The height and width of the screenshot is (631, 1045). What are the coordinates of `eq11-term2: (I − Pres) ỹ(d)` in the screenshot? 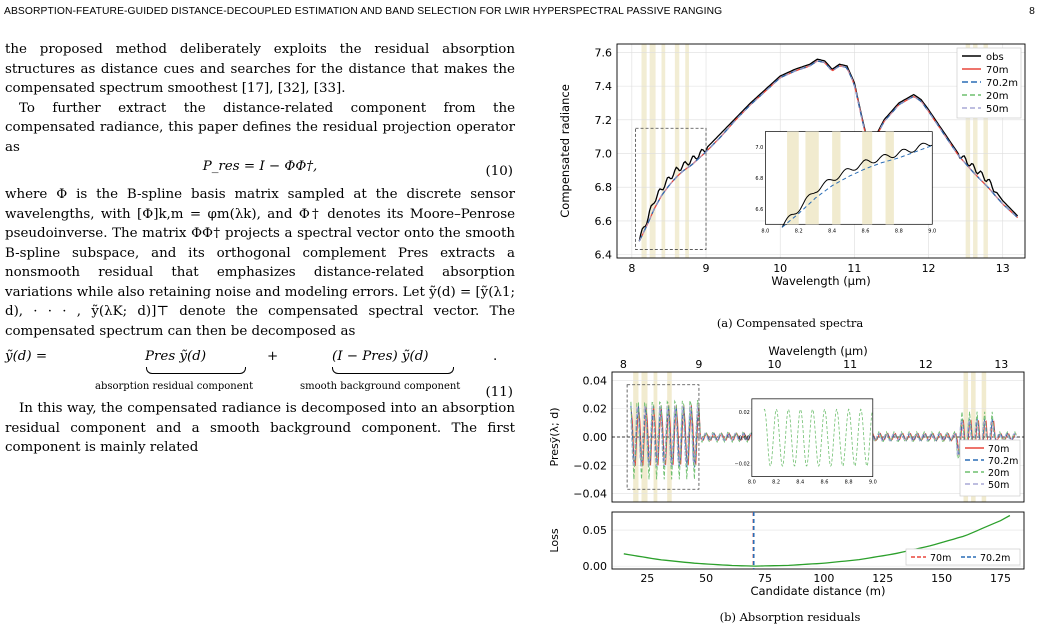 It's located at (380, 356).